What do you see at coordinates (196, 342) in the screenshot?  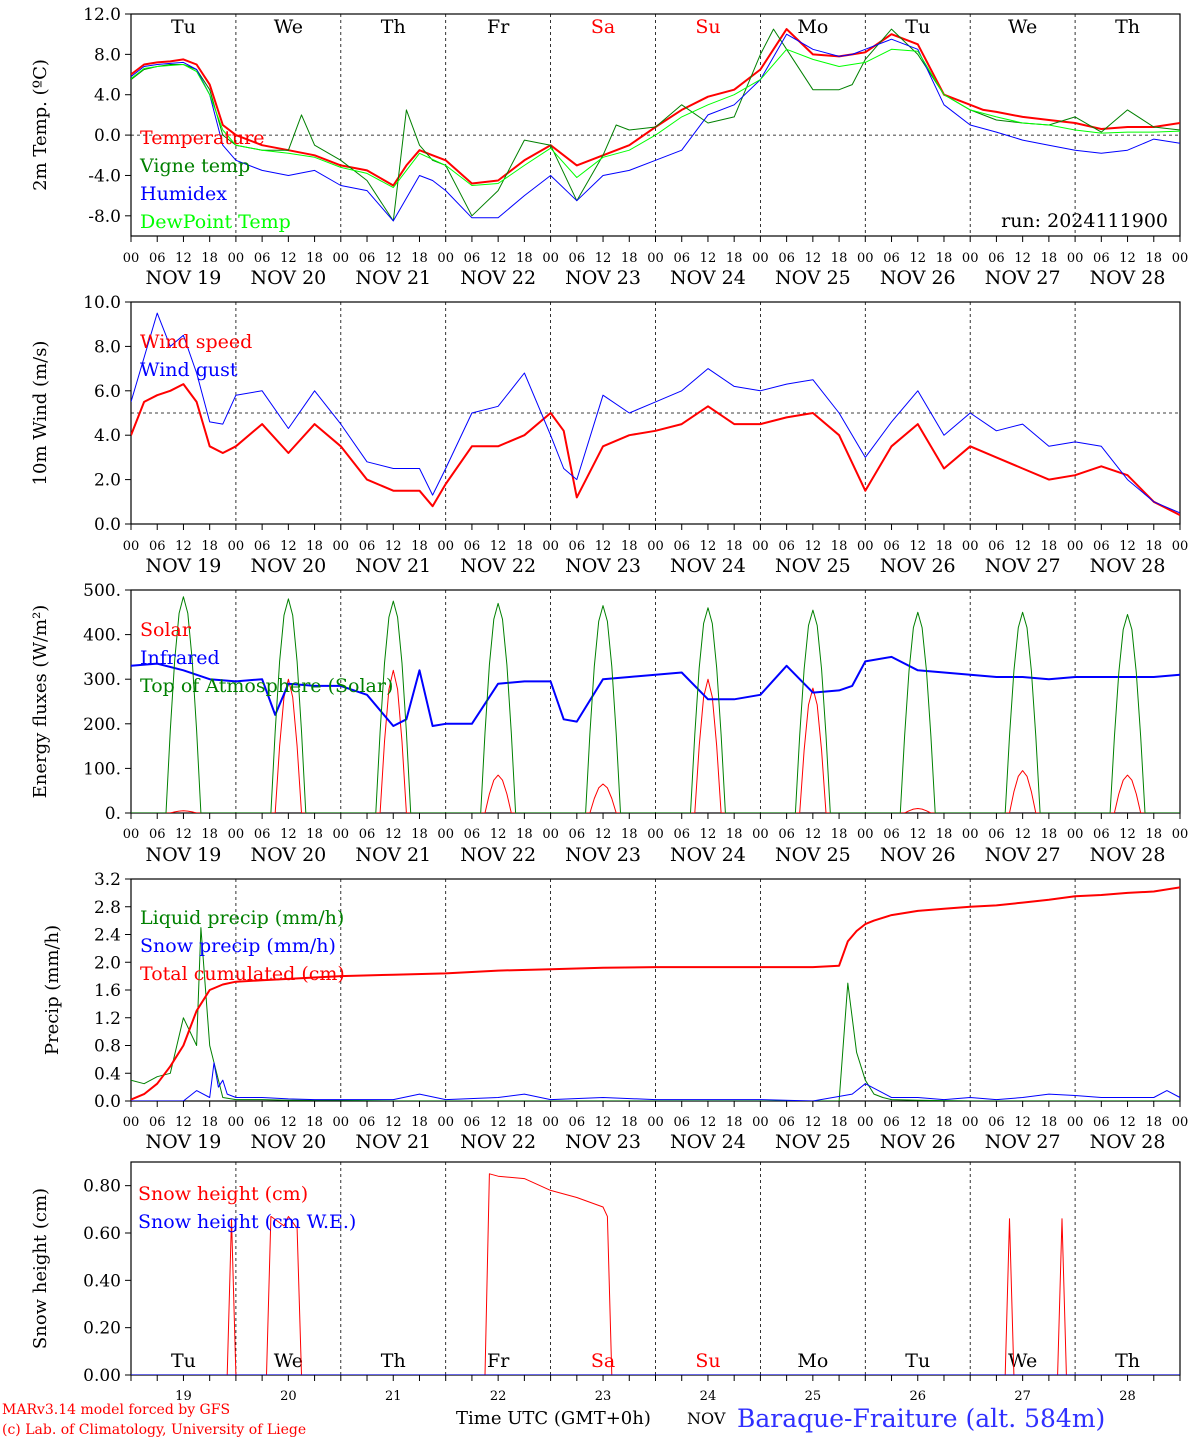 I see `legend-wind-speed: Wind speed` at bounding box center [196, 342].